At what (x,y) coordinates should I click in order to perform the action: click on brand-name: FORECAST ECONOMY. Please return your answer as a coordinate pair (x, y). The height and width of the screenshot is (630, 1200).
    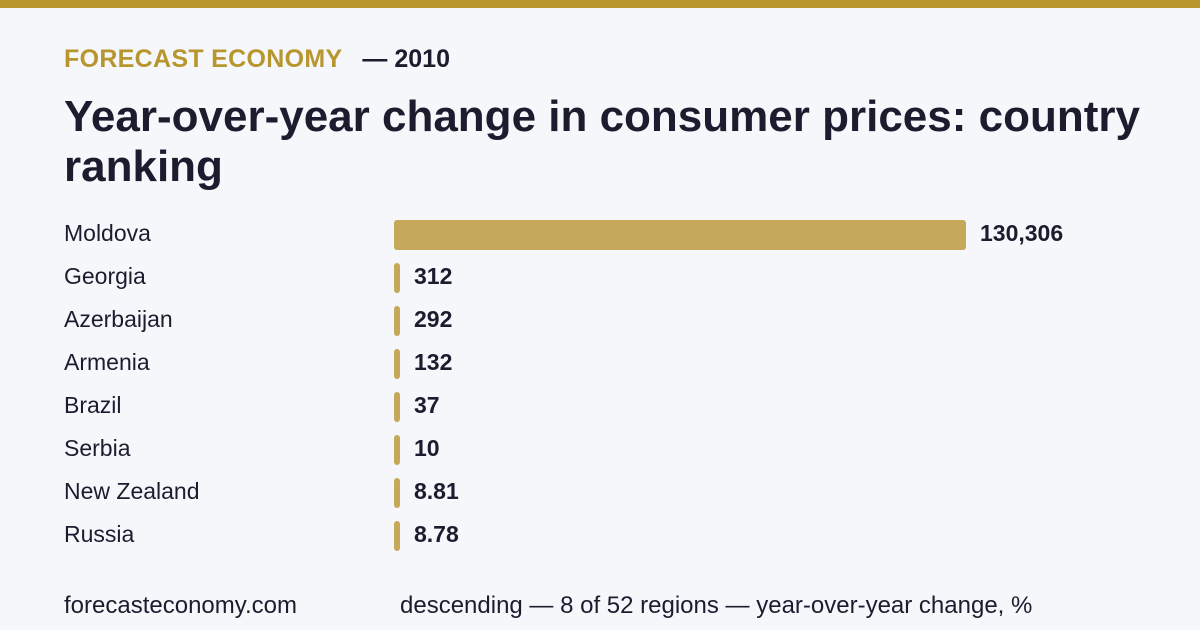
    Looking at the image, I should click on (203, 59).